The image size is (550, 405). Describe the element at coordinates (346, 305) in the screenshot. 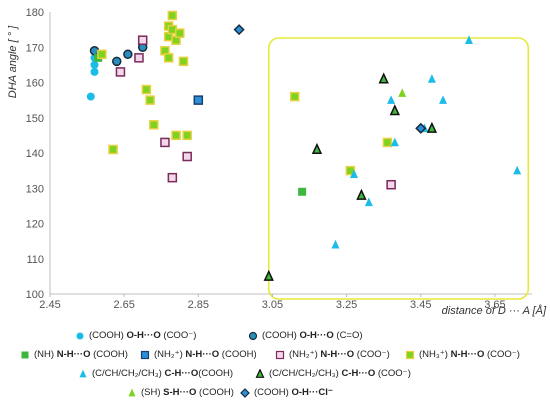

I see `x-tick-label: 3.25` at that location.